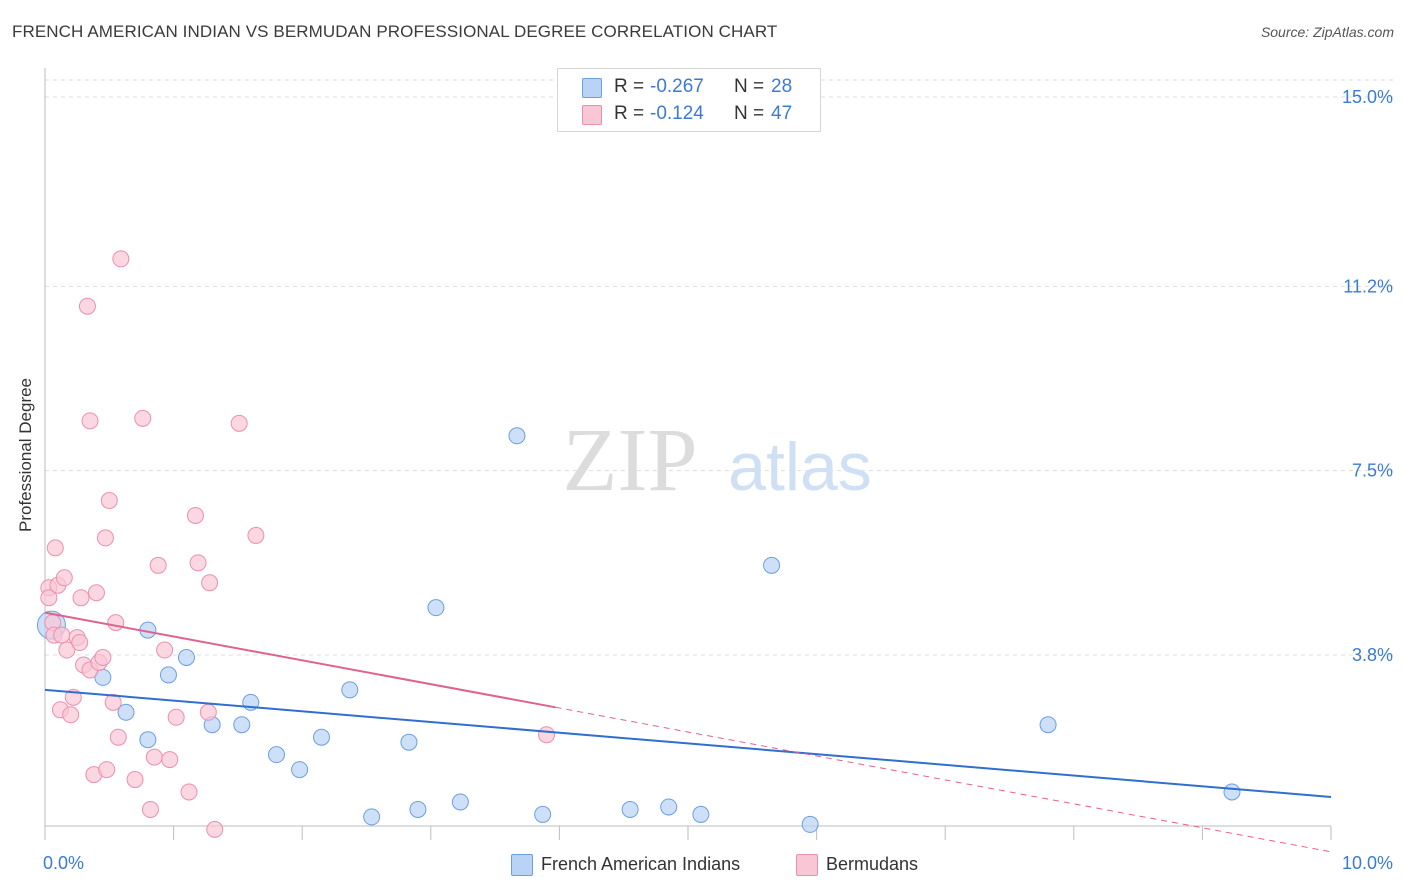 This screenshot has width=1406, height=892. I want to click on watermark-zip: ZIP, so click(630, 460).